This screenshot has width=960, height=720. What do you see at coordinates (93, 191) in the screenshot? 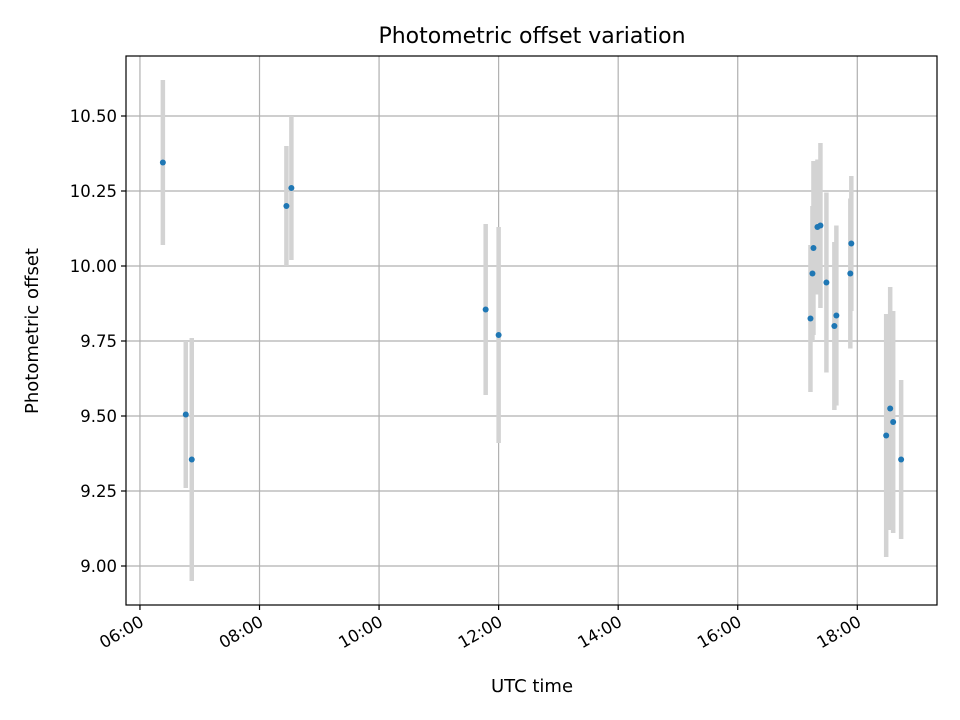
I see `y-tick-label: 10.25` at bounding box center [93, 191].